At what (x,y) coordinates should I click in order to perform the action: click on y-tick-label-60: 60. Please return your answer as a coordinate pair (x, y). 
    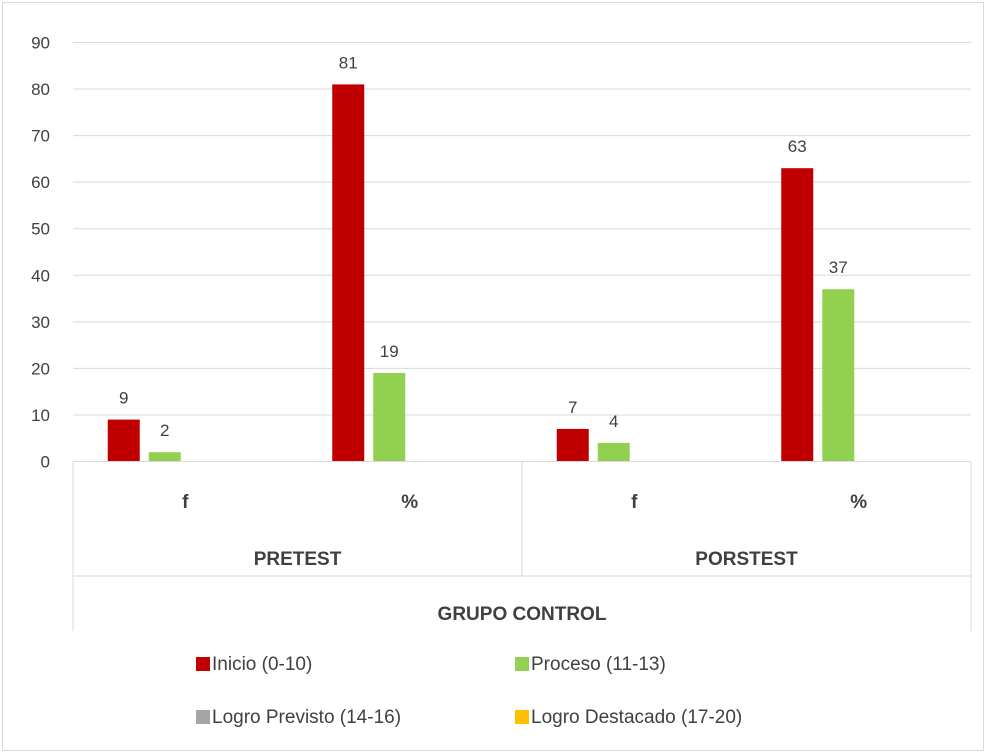
    Looking at the image, I should click on (40, 182).